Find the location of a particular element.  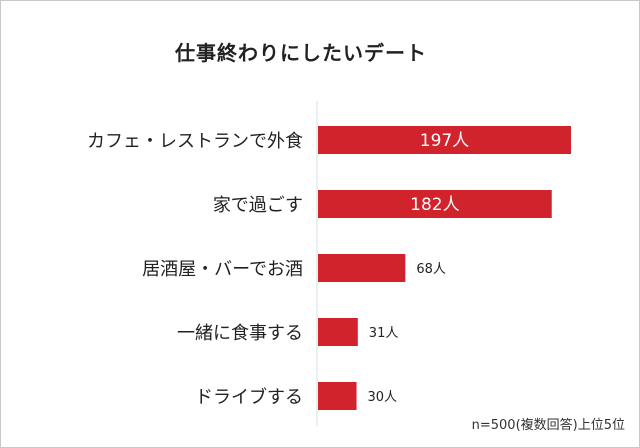

chart-title: 仕事終わりにしたいデート is located at coordinates (301, 53).